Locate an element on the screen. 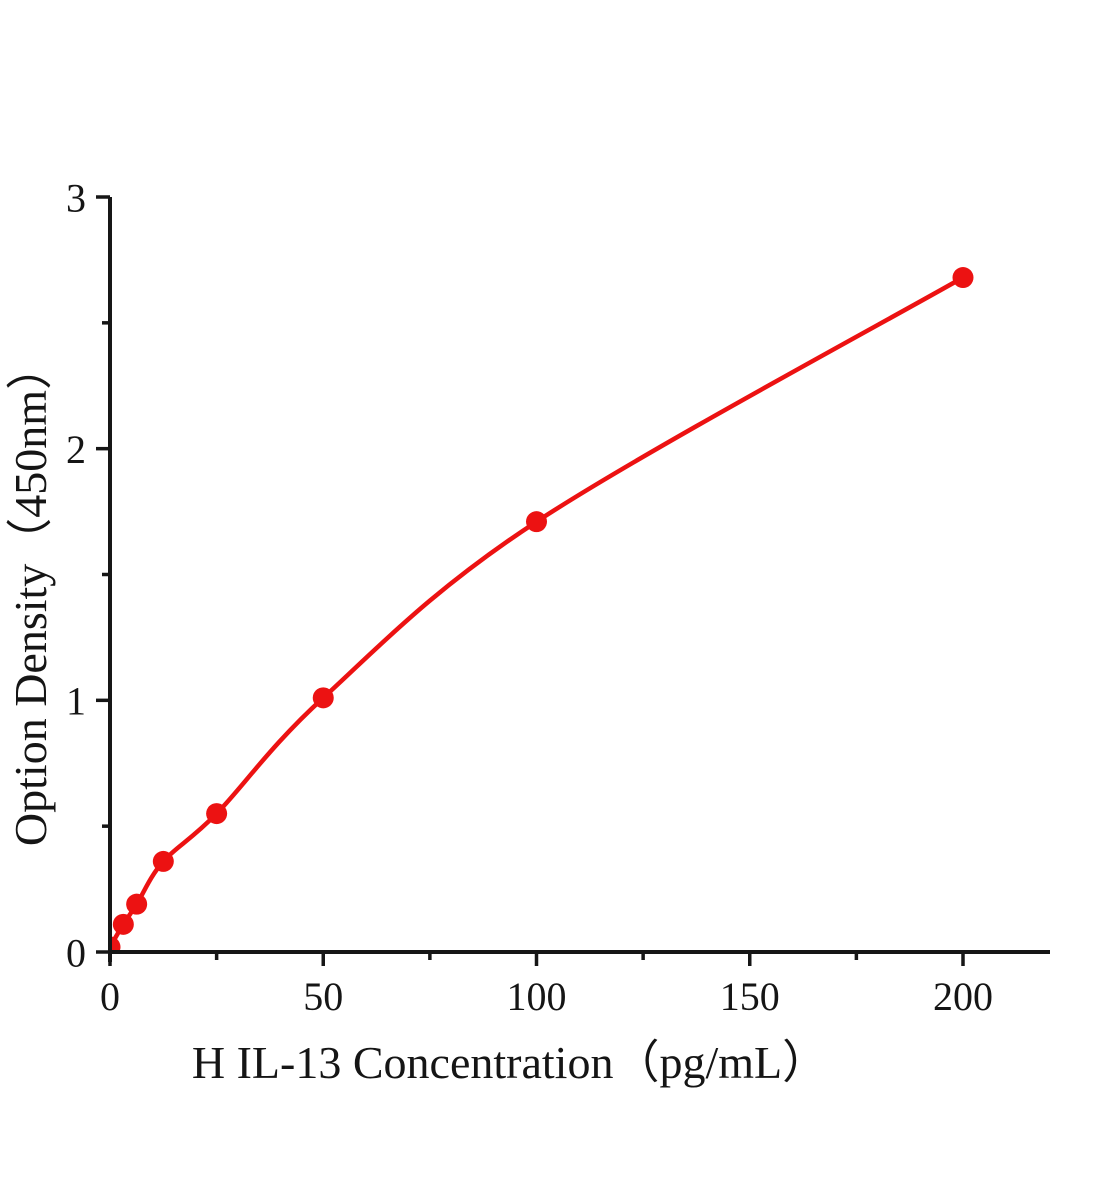  y-axis-title: Option Density（450nm） is located at coordinates (30, 595).